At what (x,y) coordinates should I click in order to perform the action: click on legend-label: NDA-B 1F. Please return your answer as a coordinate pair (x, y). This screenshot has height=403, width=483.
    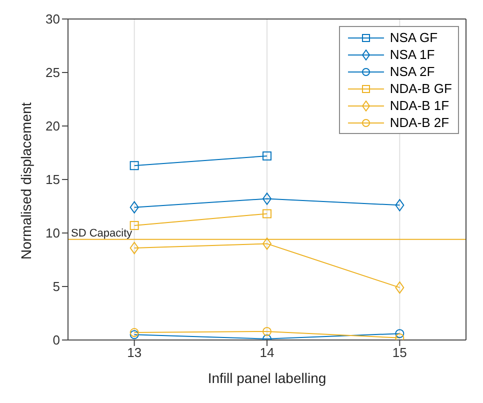
    Looking at the image, I should click on (420, 105).